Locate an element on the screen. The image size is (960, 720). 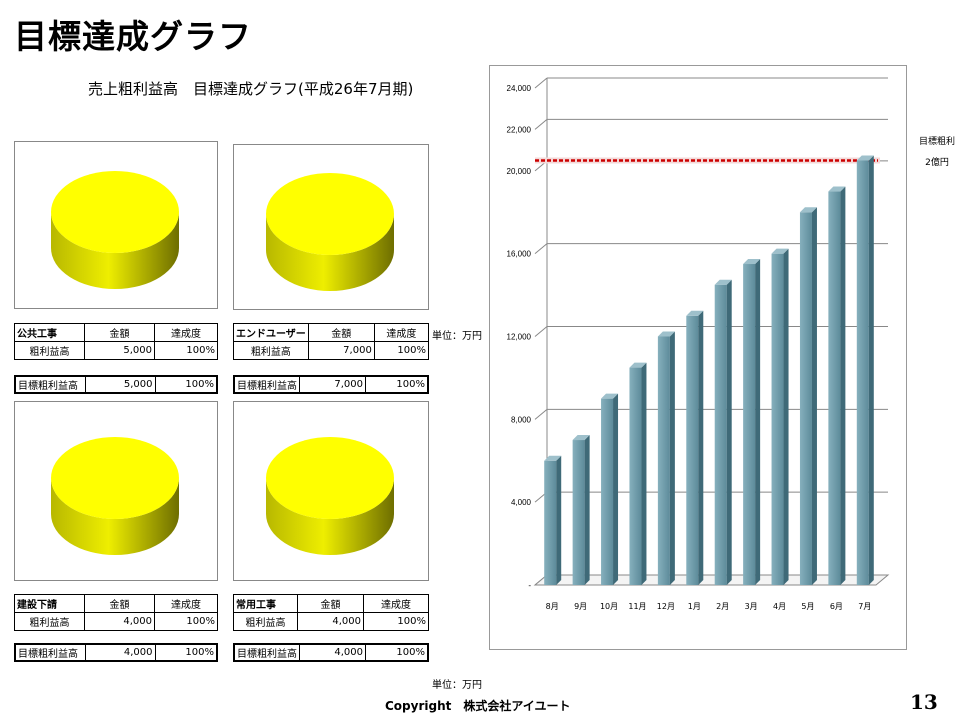
target-label-line2: 2億円 is located at coordinates (937, 163).